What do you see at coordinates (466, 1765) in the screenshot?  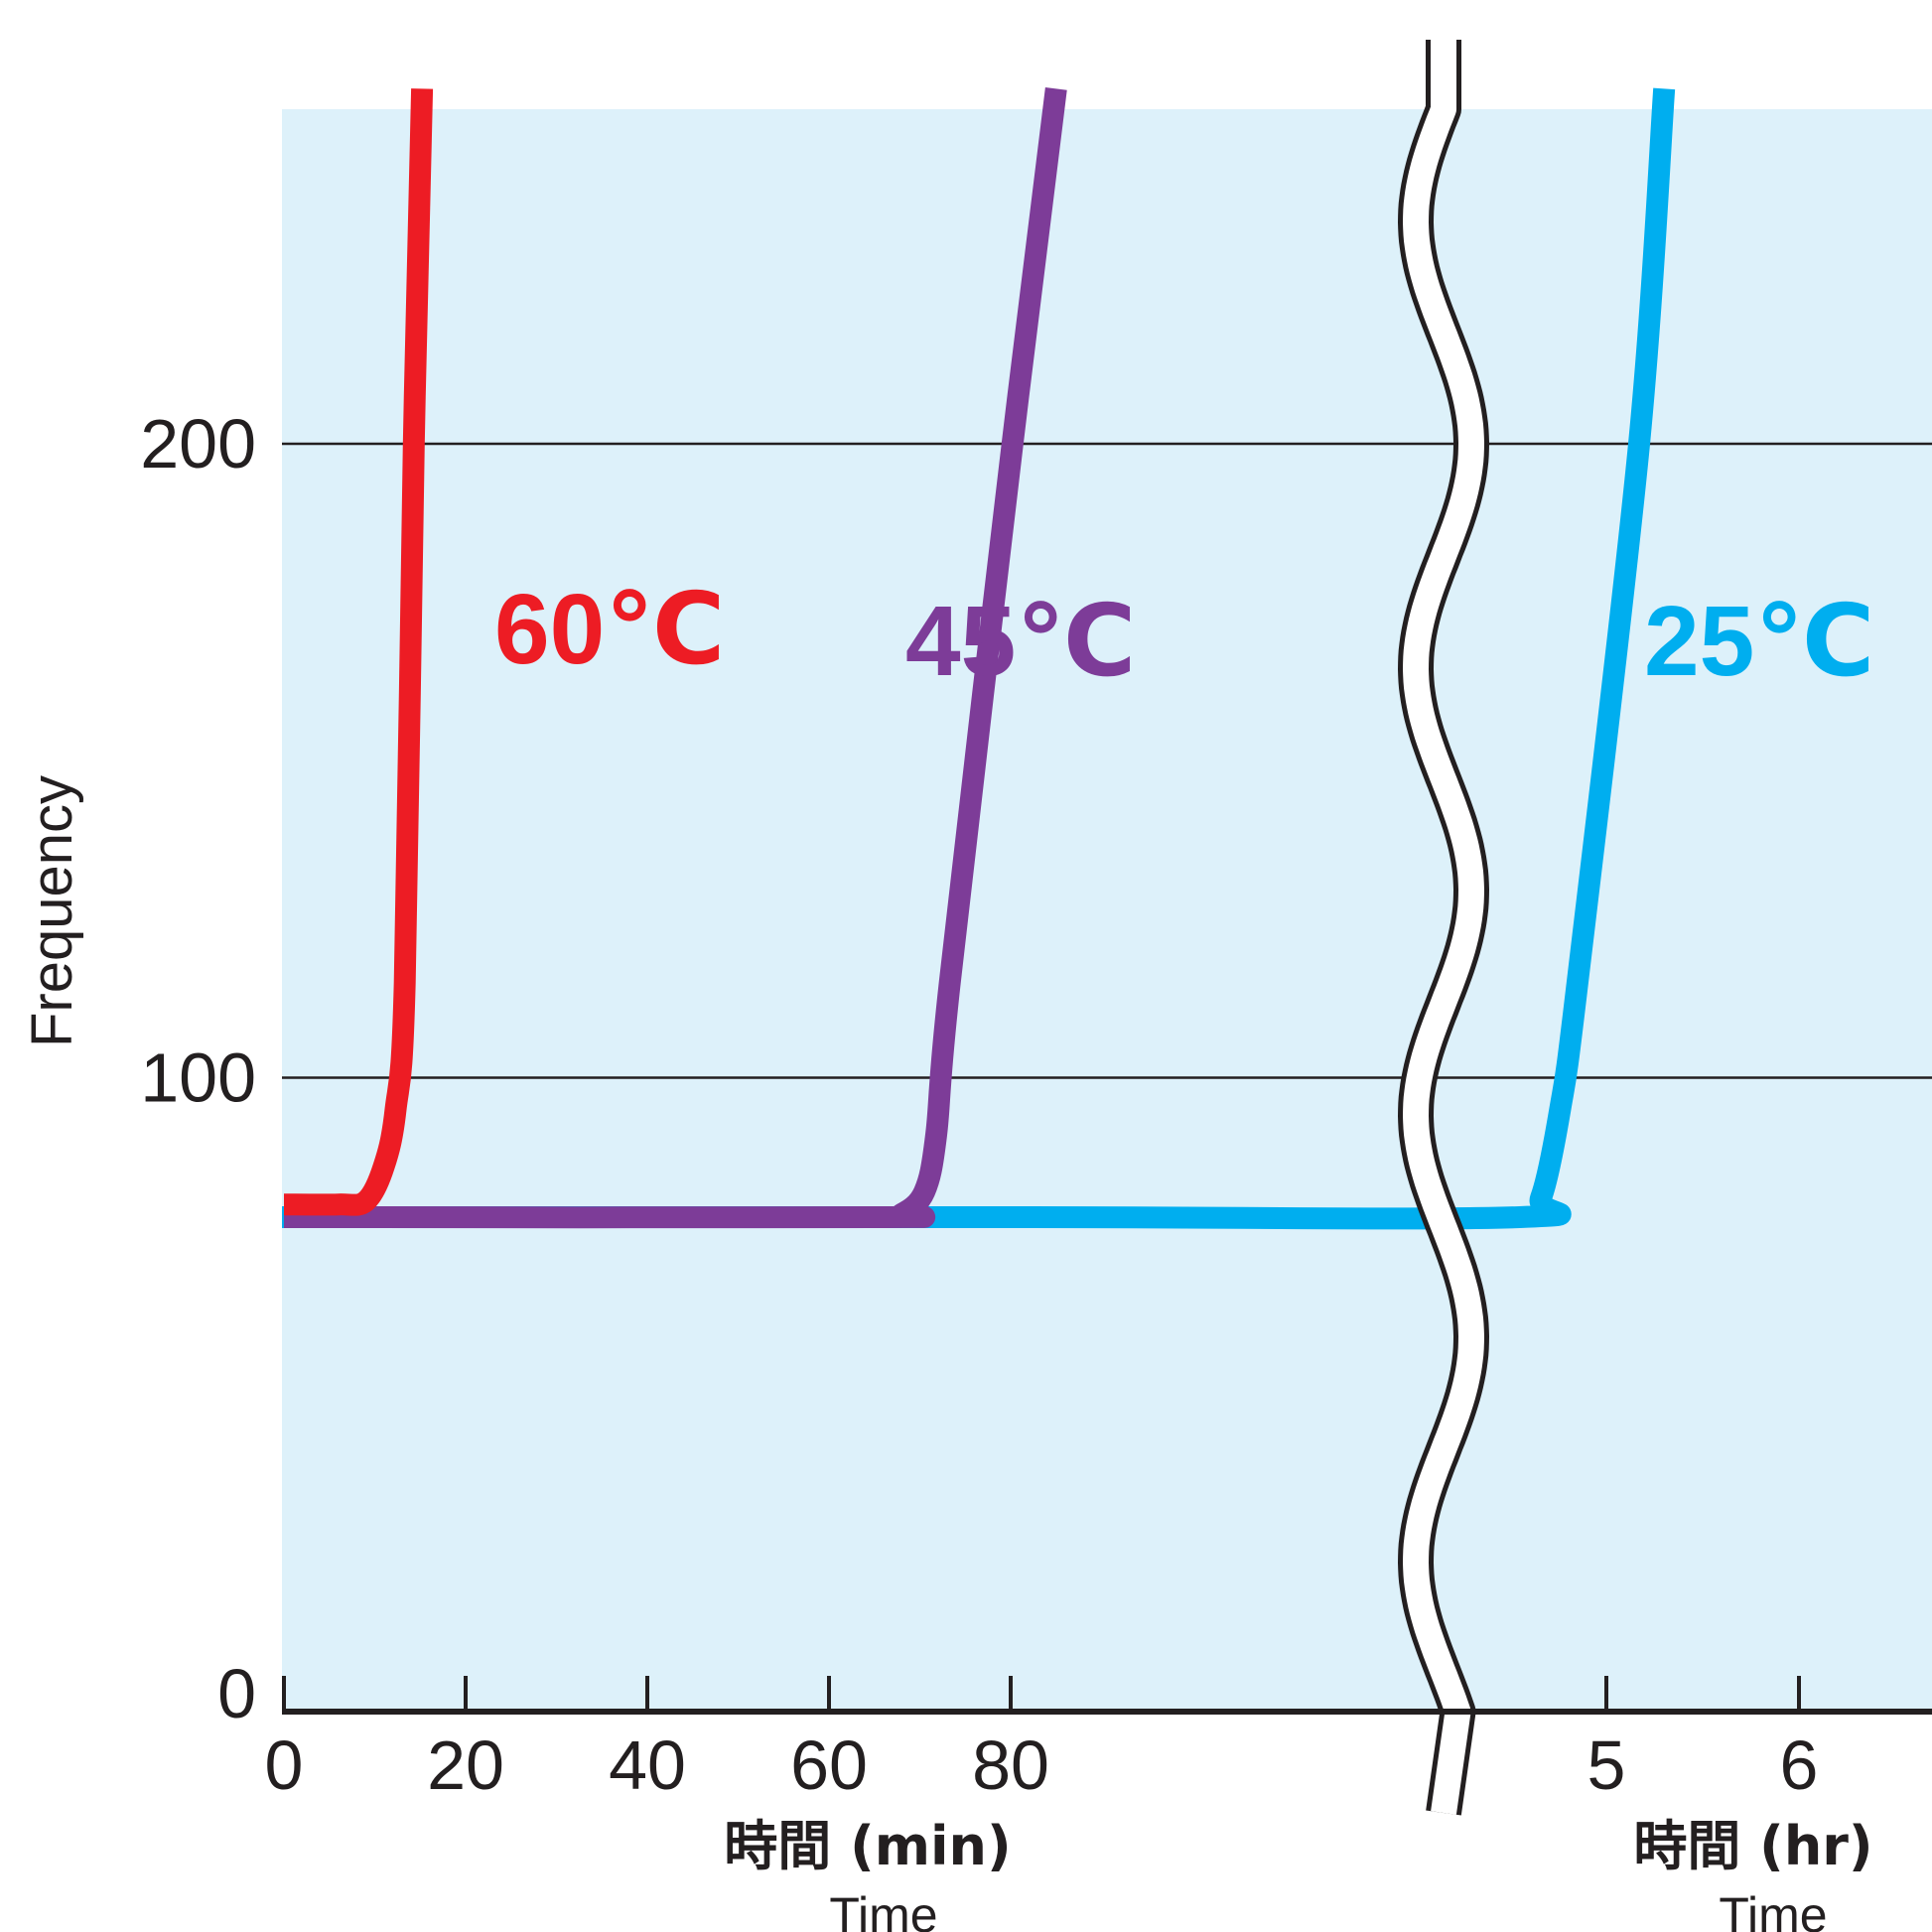 I see `x-tick-label-min-20: 20` at bounding box center [466, 1765].